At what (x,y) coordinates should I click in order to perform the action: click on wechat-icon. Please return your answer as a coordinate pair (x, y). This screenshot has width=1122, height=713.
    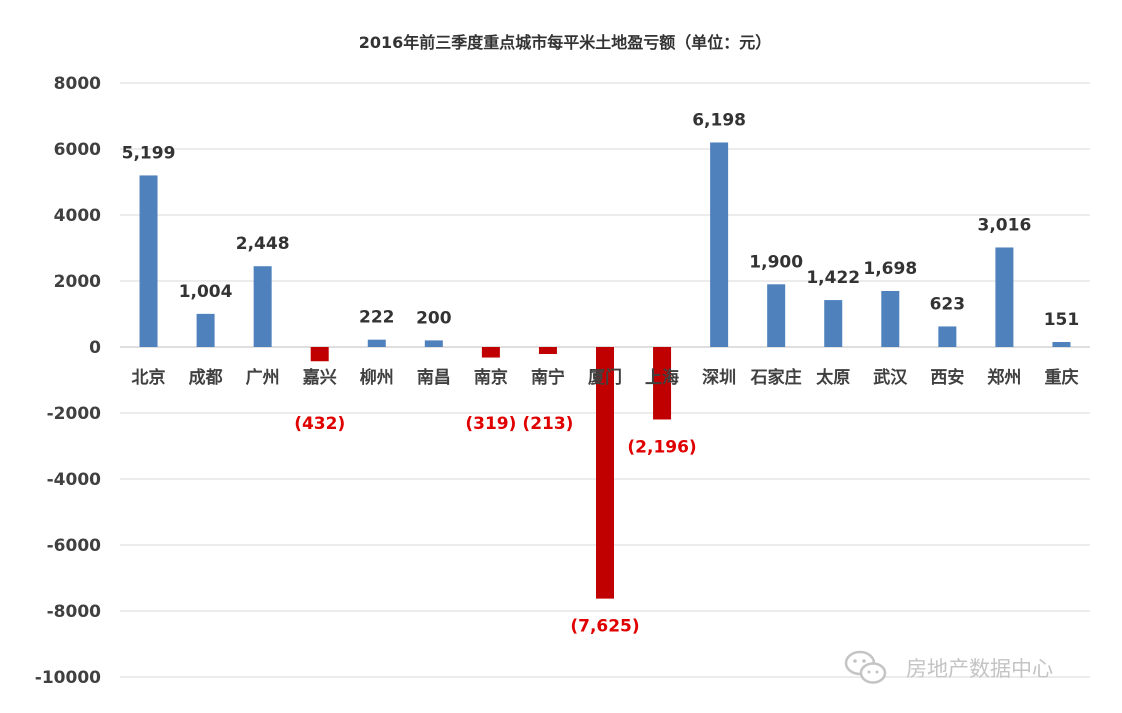
    Looking at the image, I should click on (865, 667).